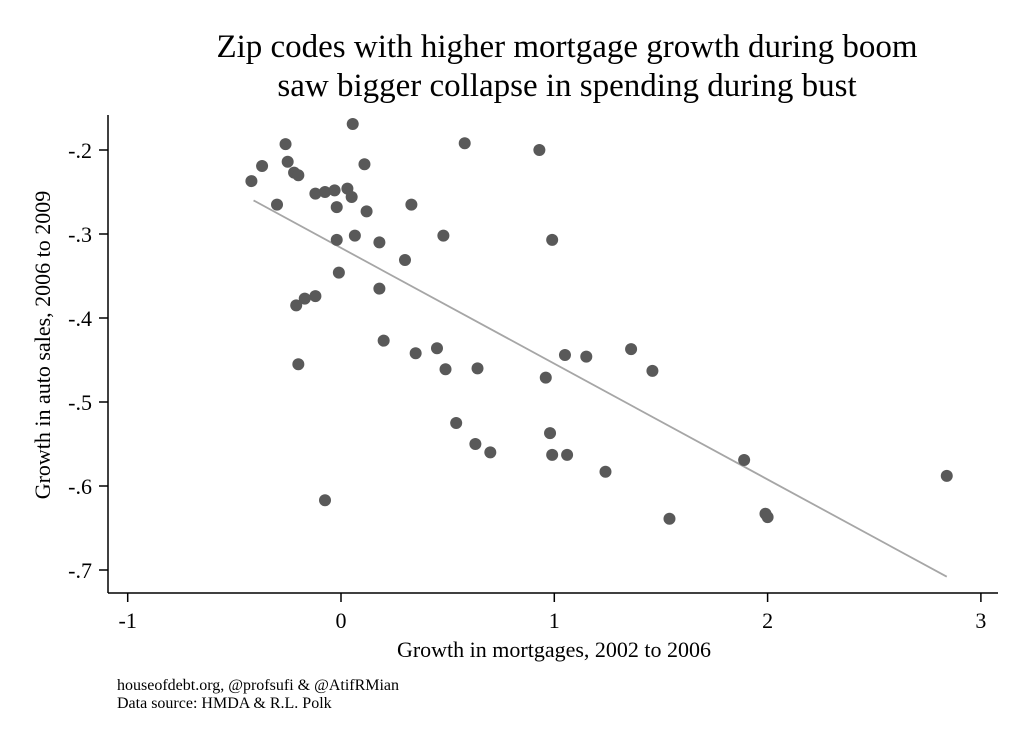 The width and height of the screenshot is (1024, 745). I want to click on y-tick-label: -.4, so click(80, 318).